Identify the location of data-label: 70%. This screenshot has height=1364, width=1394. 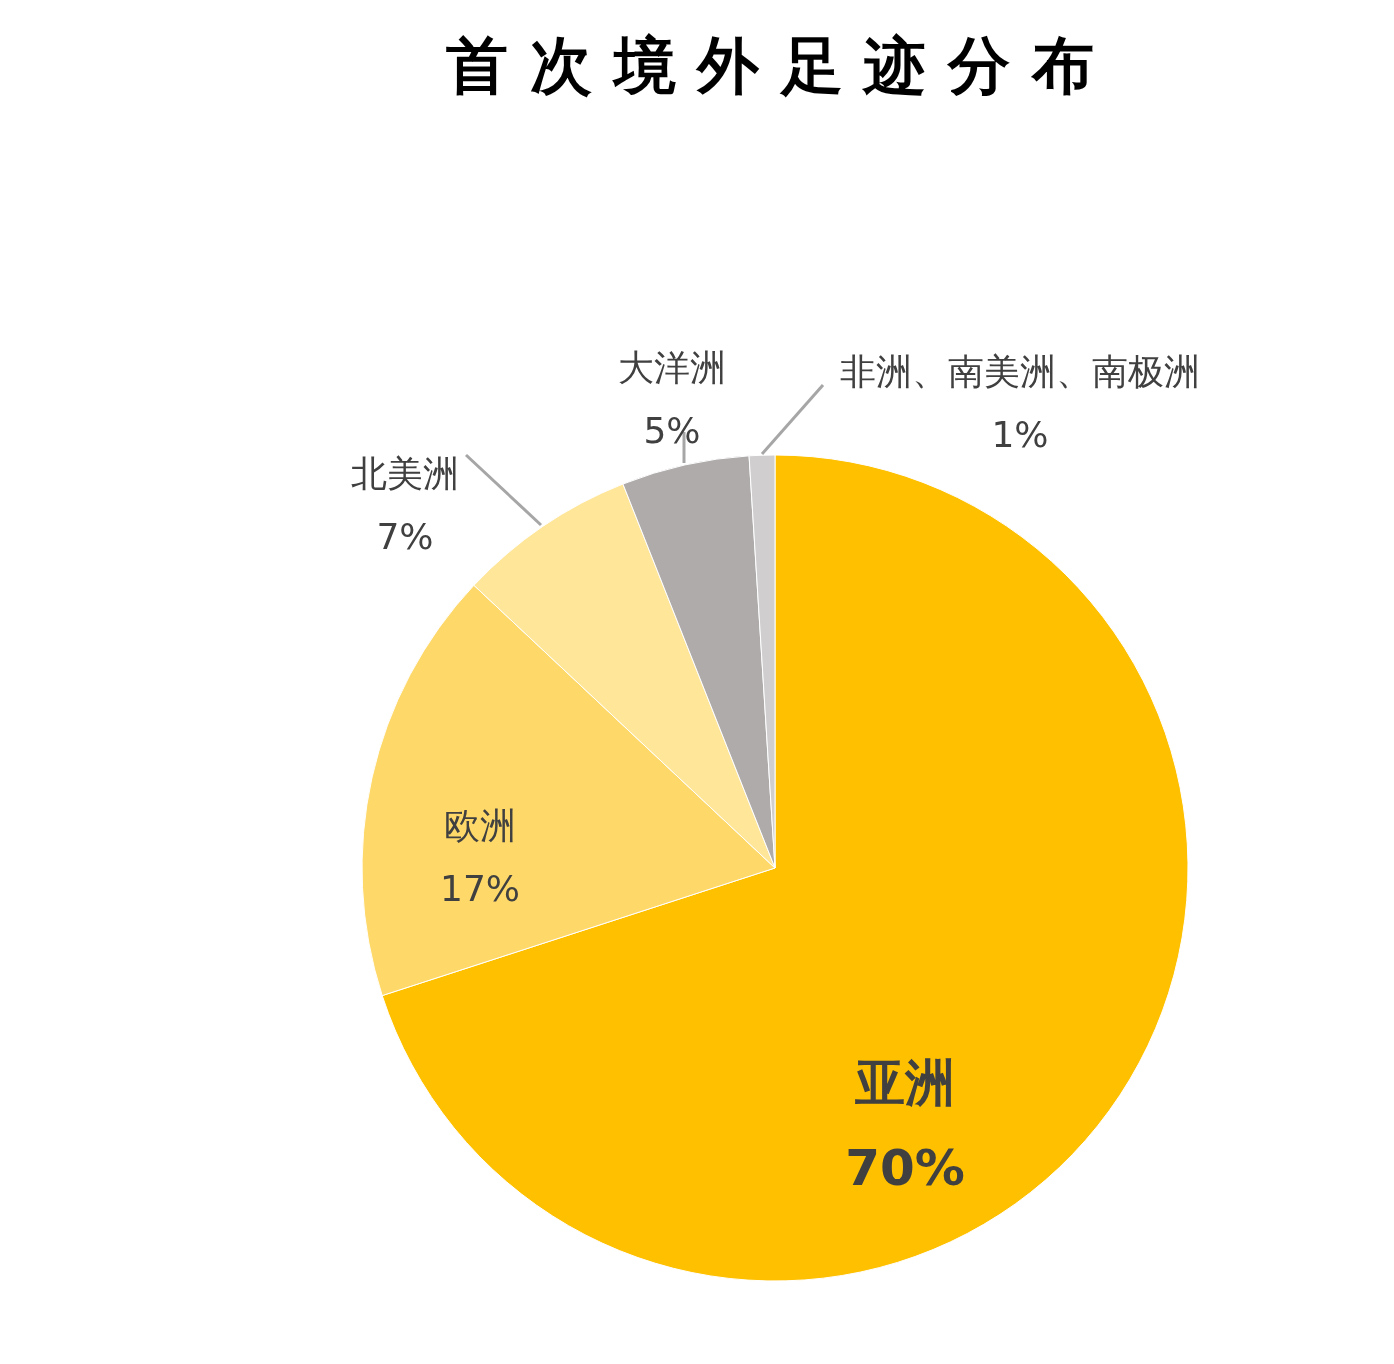
(905, 1168).